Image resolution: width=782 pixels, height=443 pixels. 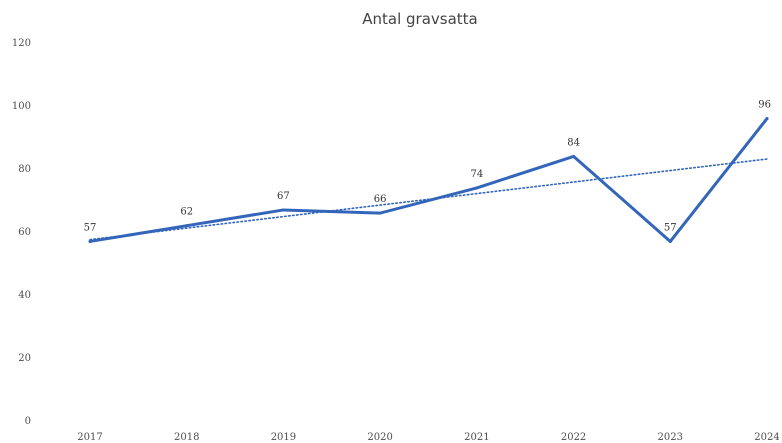 I want to click on x-tick-label: 2019, so click(x=283, y=437).